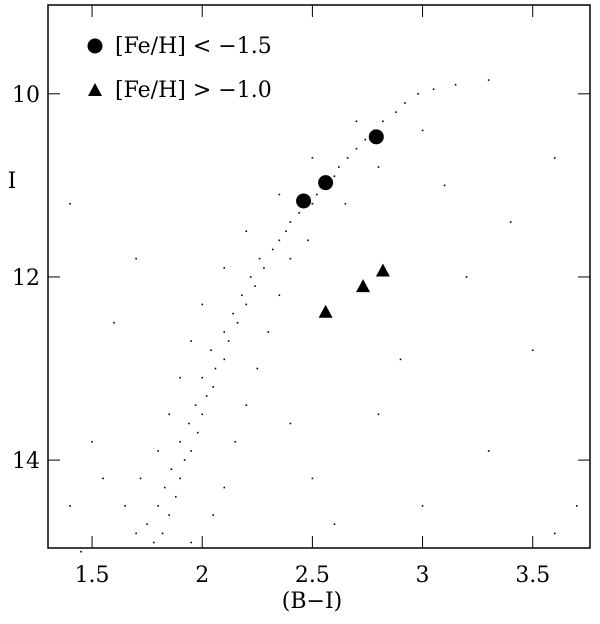 This screenshot has width=600, height=624. Describe the element at coordinates (26, 278) in the screenshot. I see `y-tick-label: 12` at that location.